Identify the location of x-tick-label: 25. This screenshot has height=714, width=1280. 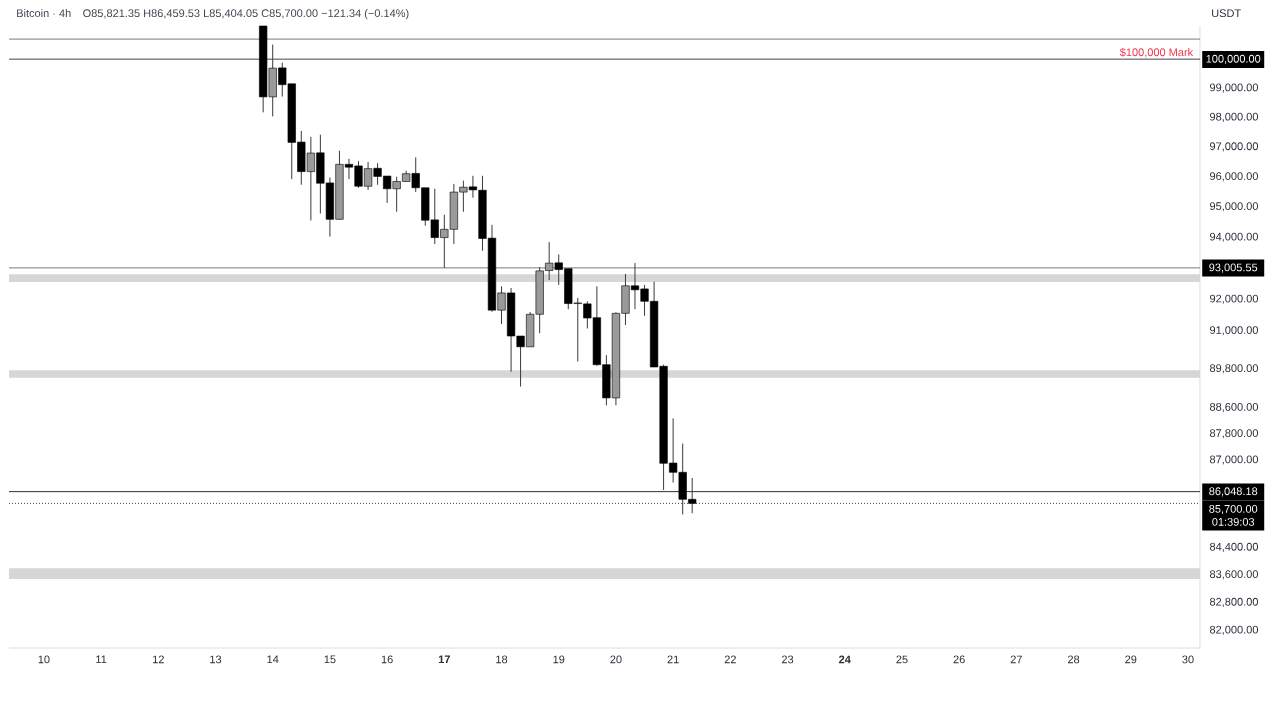
(902, 659).